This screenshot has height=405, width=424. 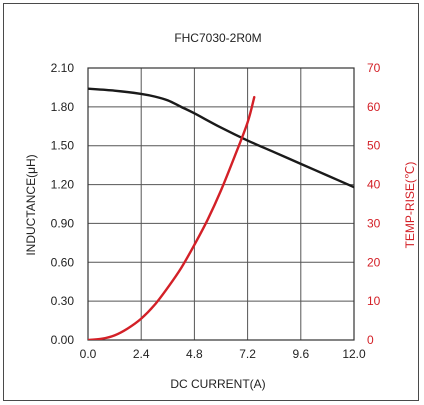 I want to click on y-tick-label: 0.90, so click(x=63, y=223).